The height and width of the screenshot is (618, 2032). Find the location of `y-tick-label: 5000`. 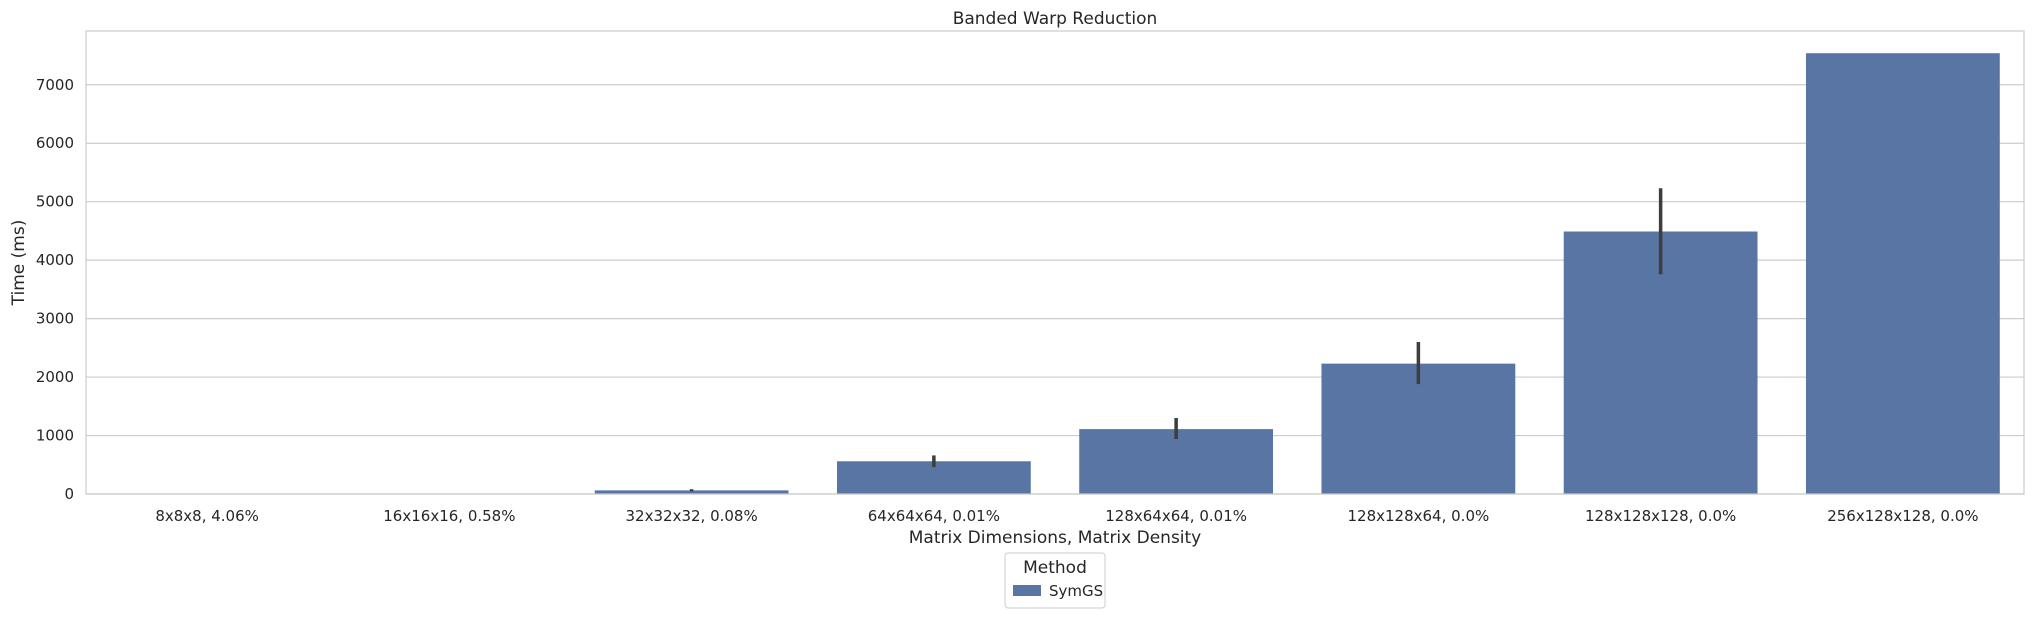

y-tick-label: 5000 is located at coordinates (55, 202).